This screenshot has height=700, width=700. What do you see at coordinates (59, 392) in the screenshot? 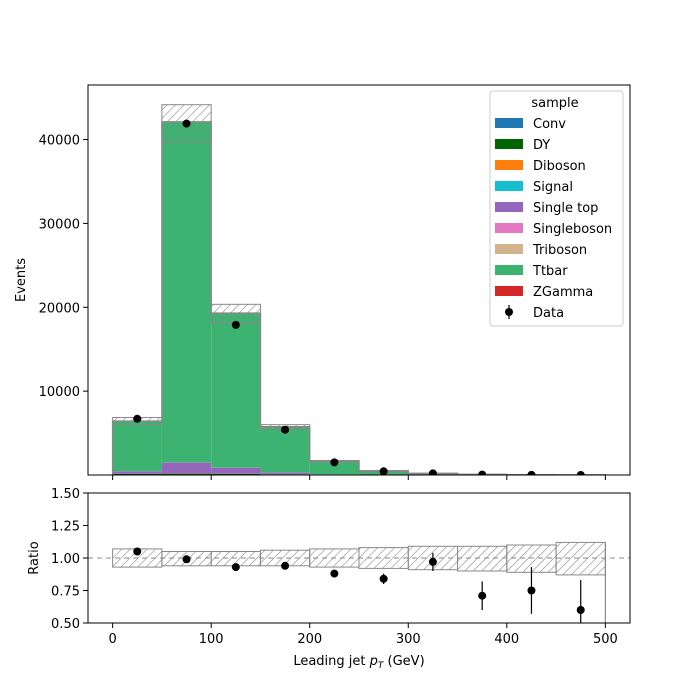
I see `y-tick-label: 10000` at bounding box center [59, 392].